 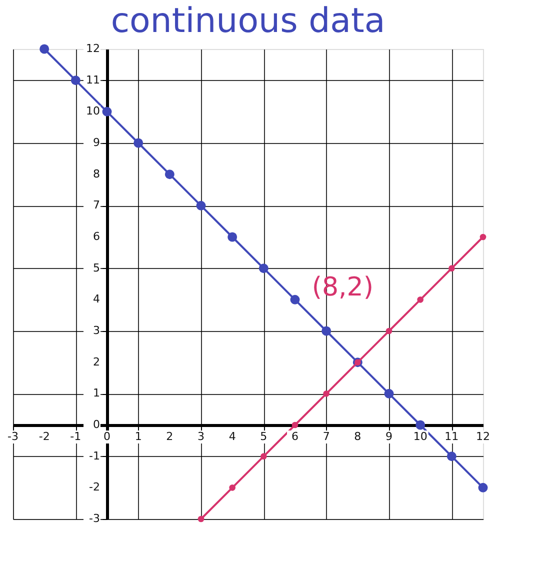 What do you see at coordinates (76, 436) in the screenshot?
I see `x-tick-label: -1` at bounding box center [76, 436].